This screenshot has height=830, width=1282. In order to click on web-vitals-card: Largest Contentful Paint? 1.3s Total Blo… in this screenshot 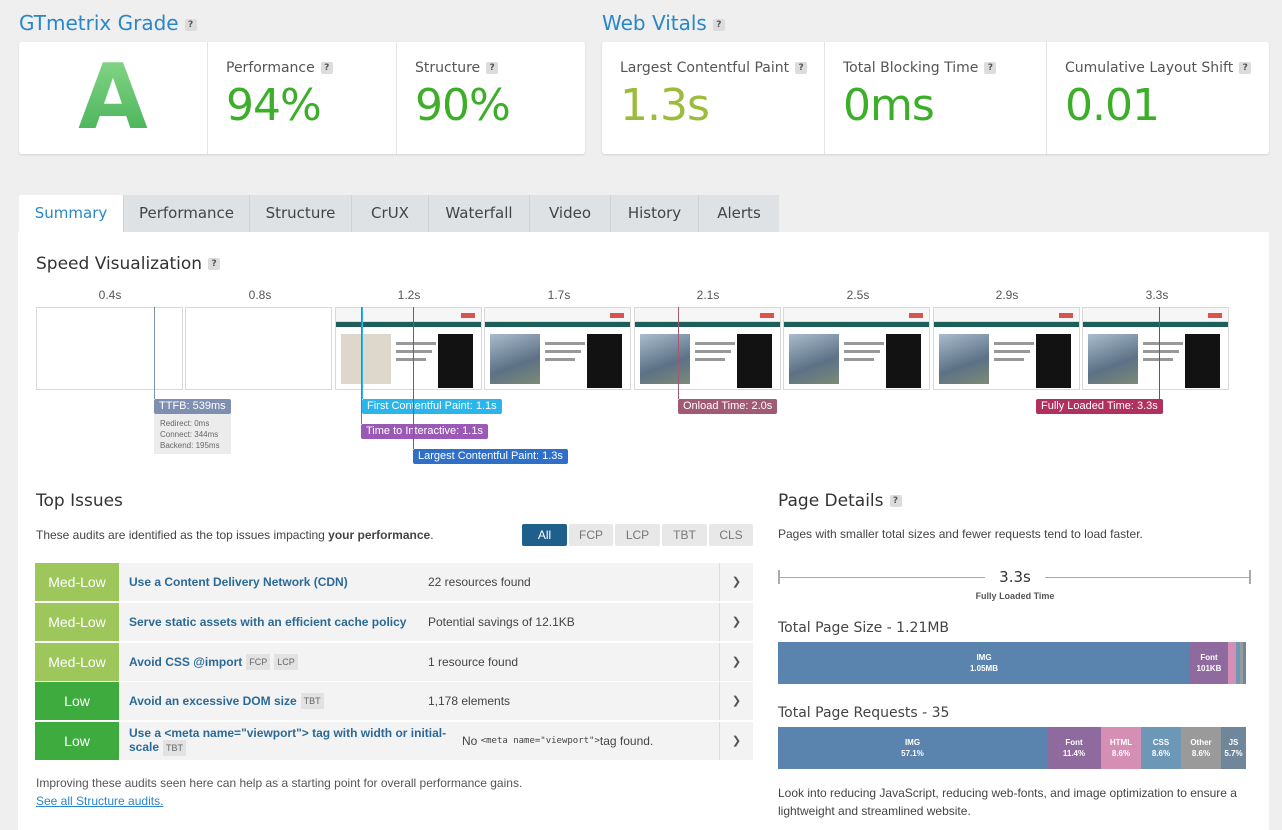, I will do `click(935, 98)`.